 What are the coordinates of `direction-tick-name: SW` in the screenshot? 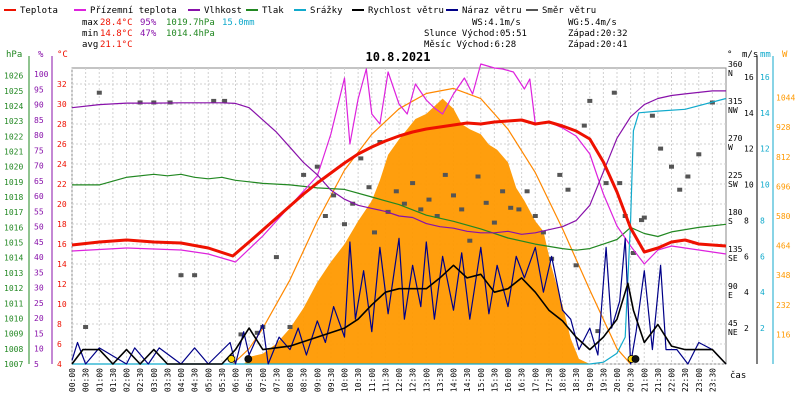 It's located at (733, 184).